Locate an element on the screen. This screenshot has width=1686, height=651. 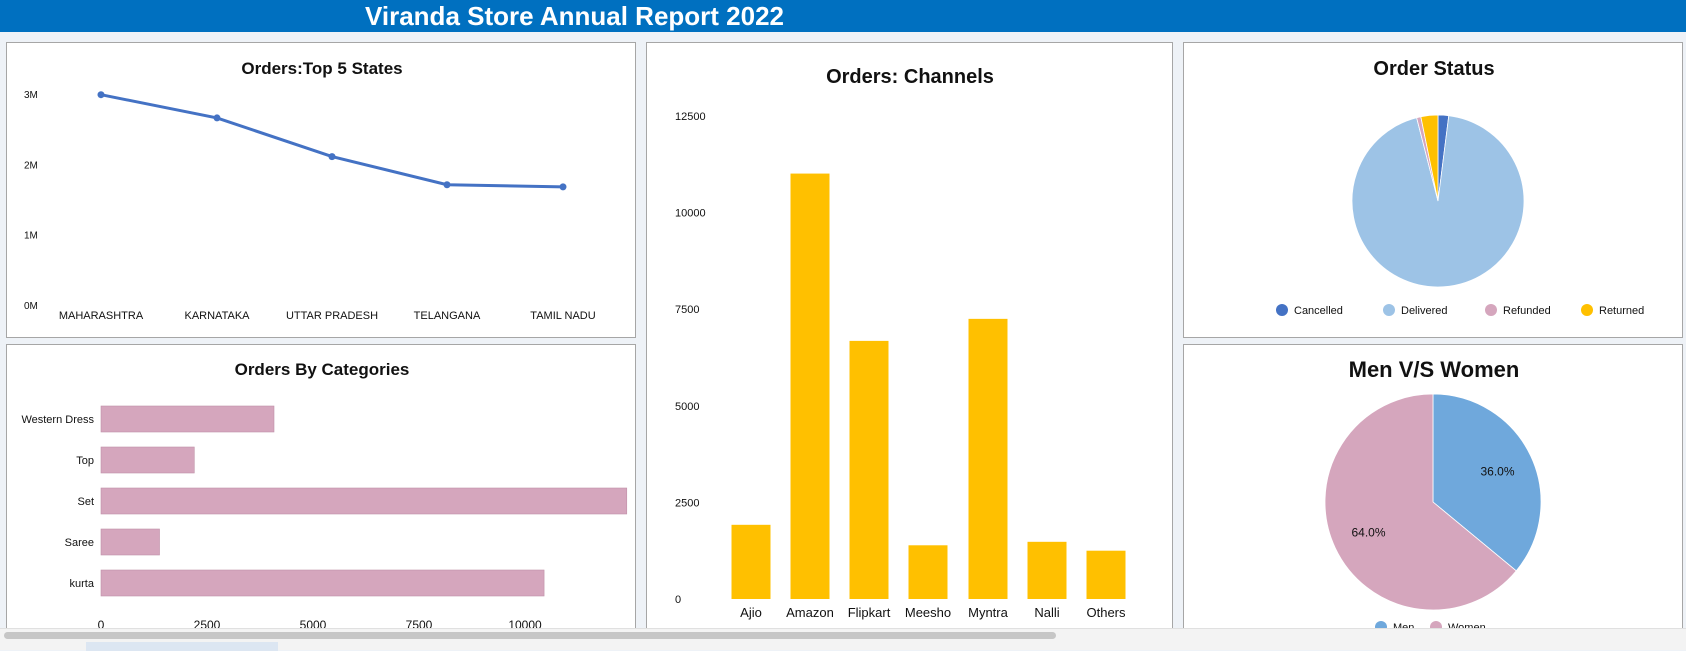
gender-pie-chart: Men V/S Women 36.0% 64.0% Men Women is located at coordinates (1433, 493).